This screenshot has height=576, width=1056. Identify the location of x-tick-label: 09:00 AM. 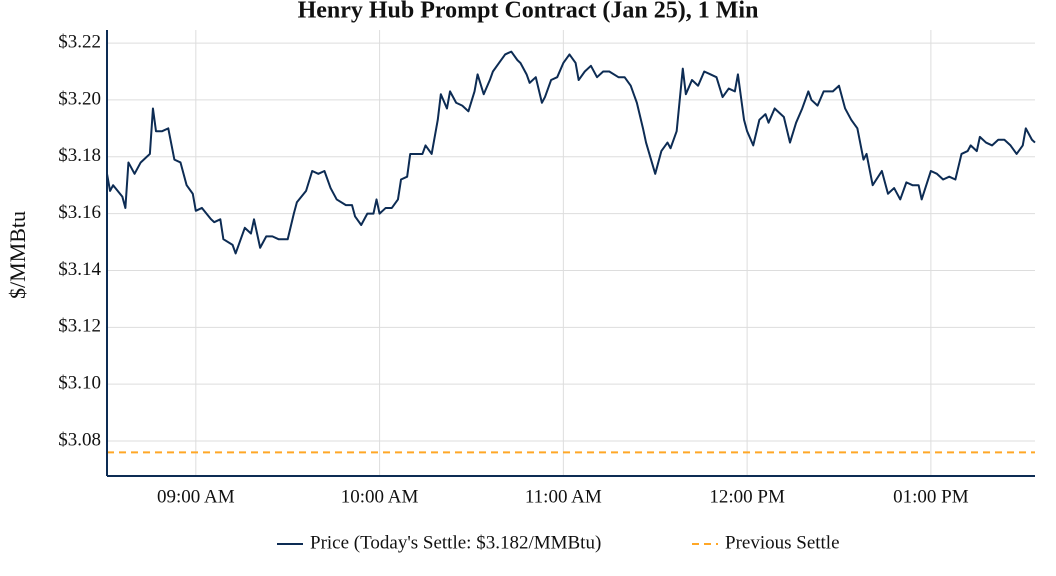
(196, 496).